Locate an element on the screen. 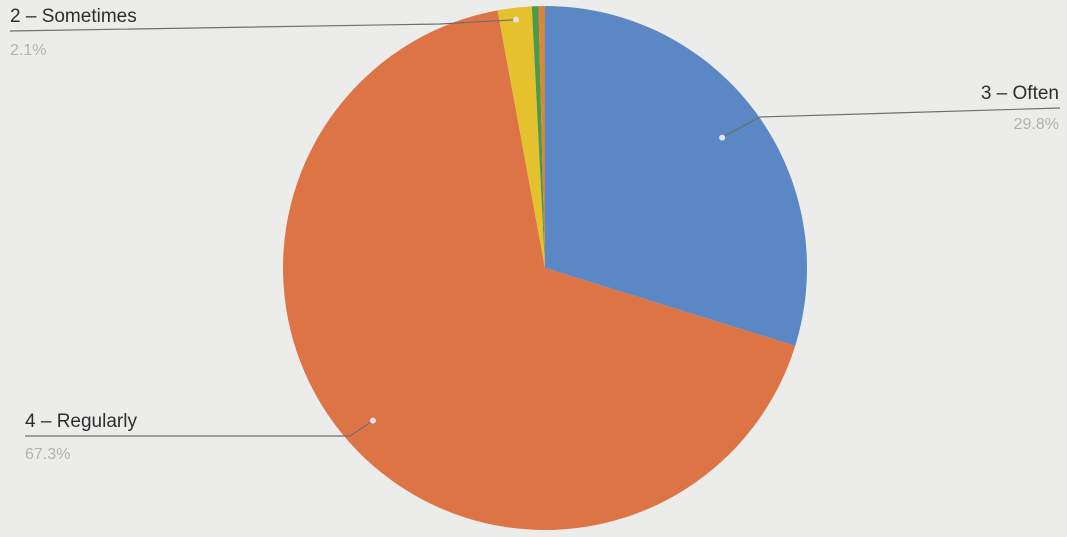  percent-often: 29.8% is located at coordinates (1036, 124).